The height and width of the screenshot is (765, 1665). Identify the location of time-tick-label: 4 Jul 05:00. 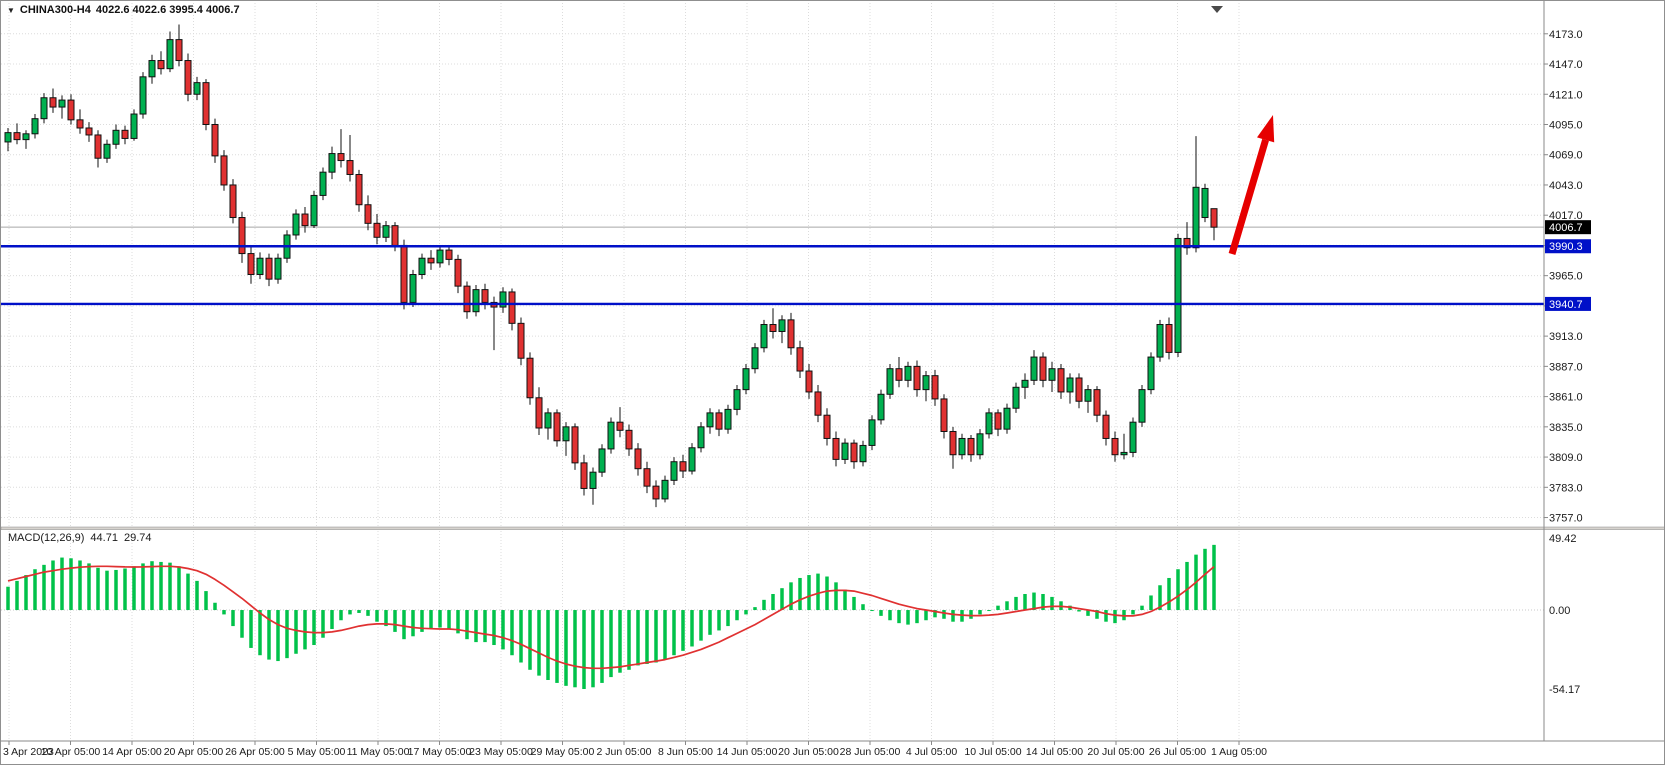
(932, 752).